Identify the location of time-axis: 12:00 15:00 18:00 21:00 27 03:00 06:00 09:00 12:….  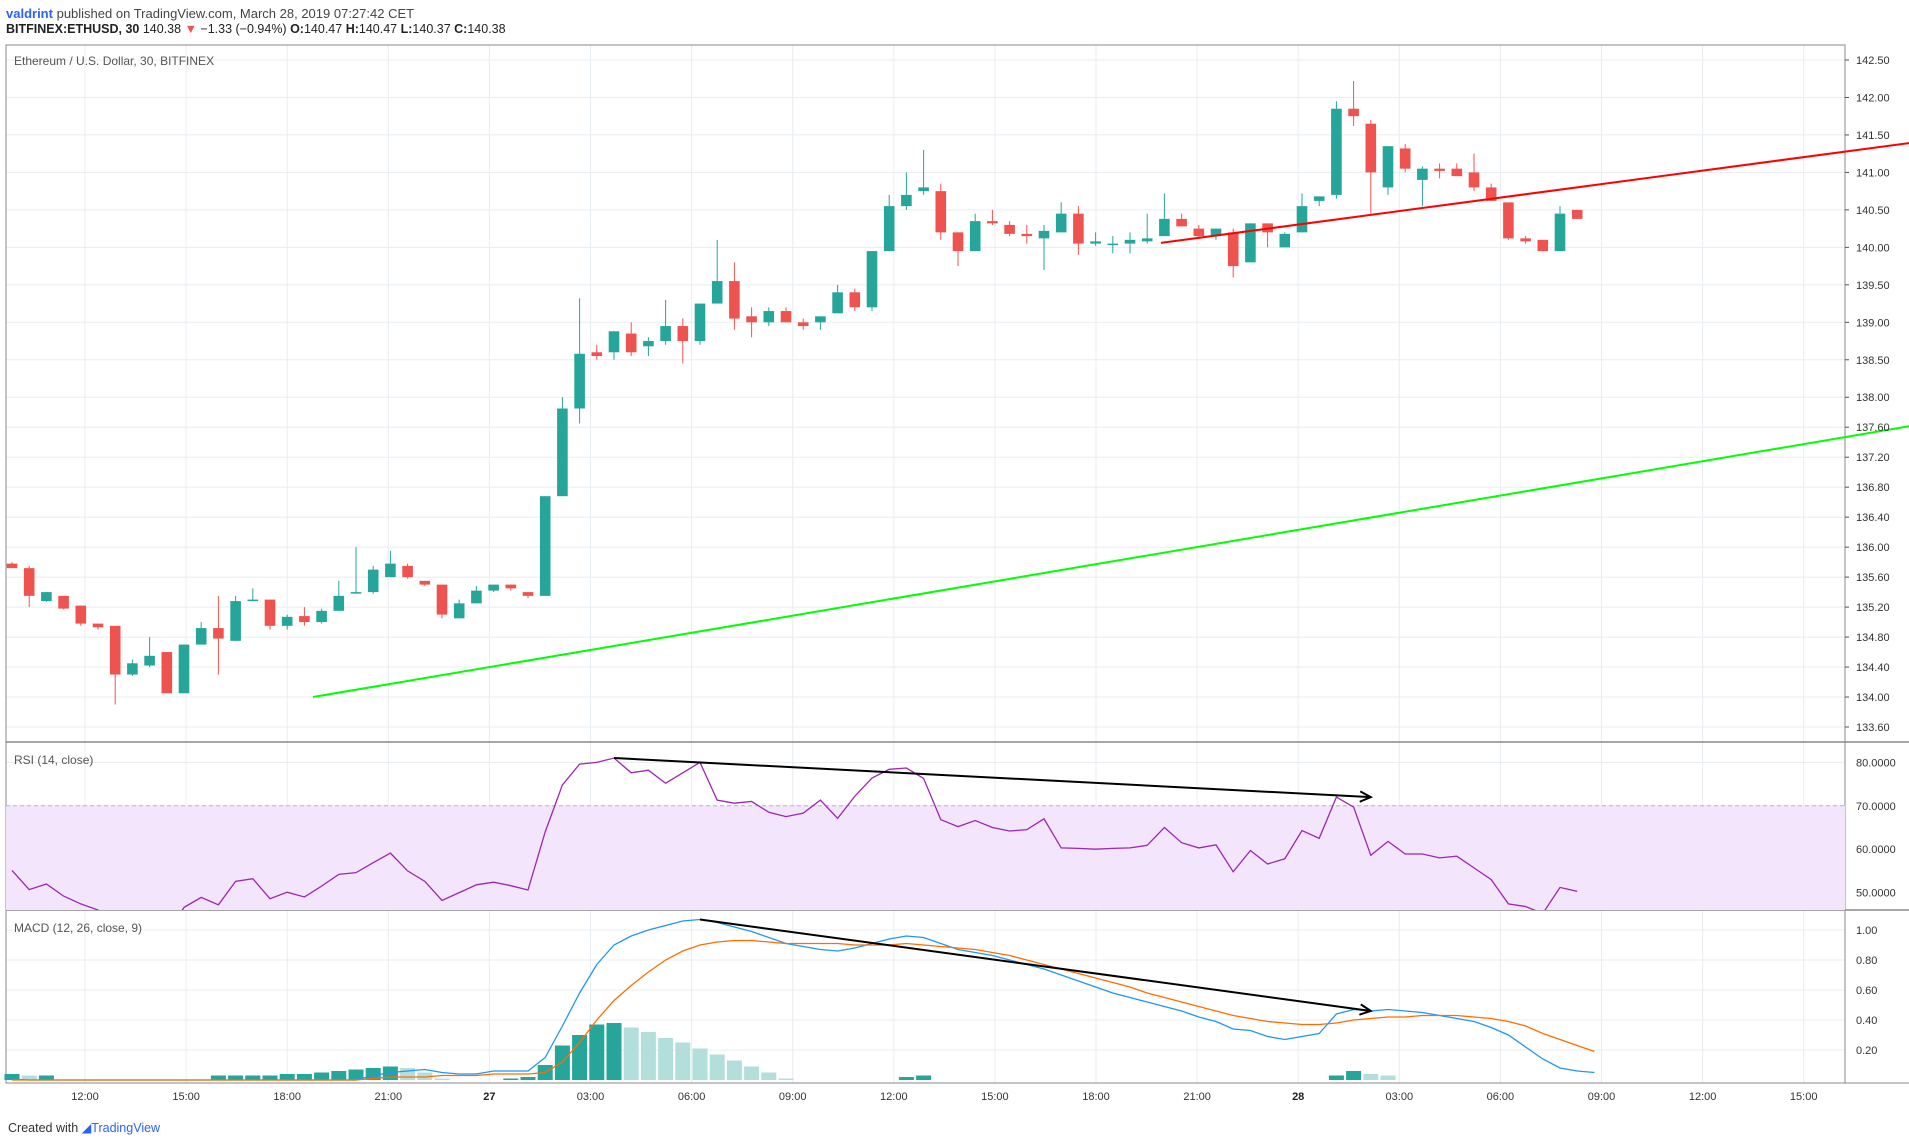
(944, 1097).